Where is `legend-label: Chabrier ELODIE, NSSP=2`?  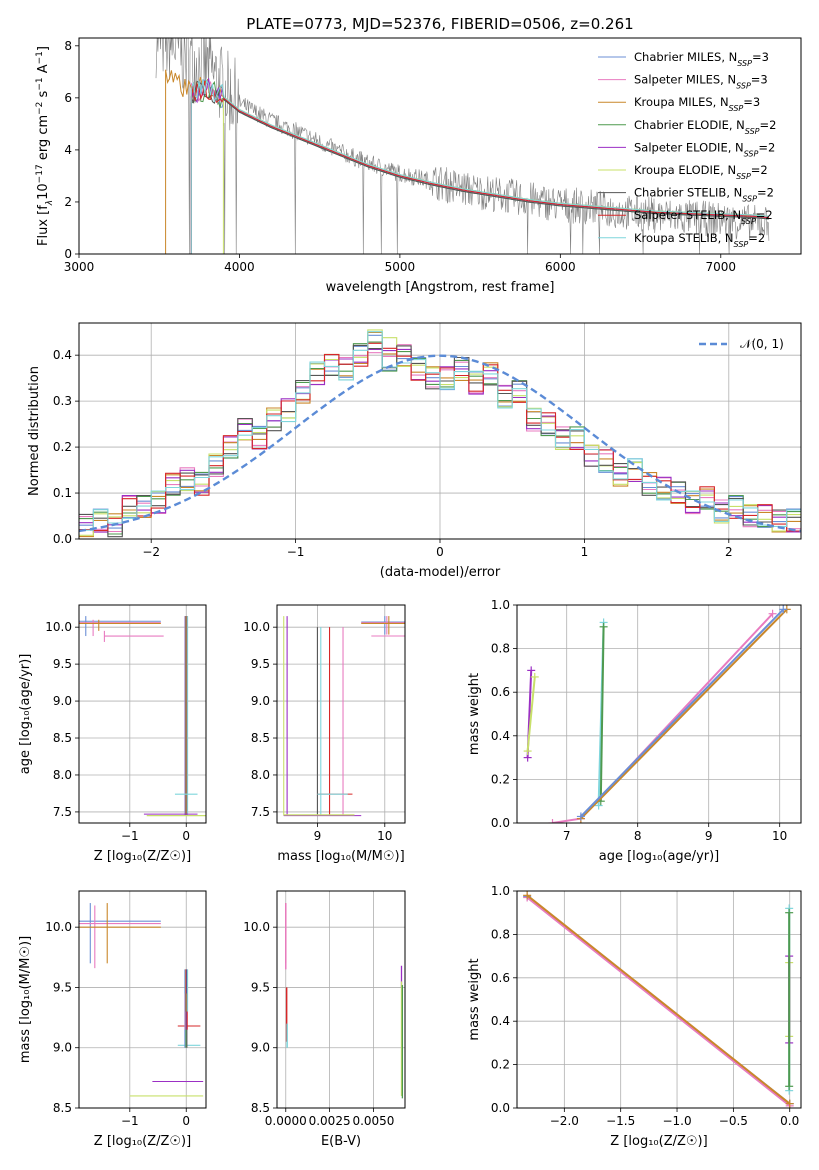
legend-label: Chabrier ELODIE, NSSP=2 is located at coordinates (705, 127).